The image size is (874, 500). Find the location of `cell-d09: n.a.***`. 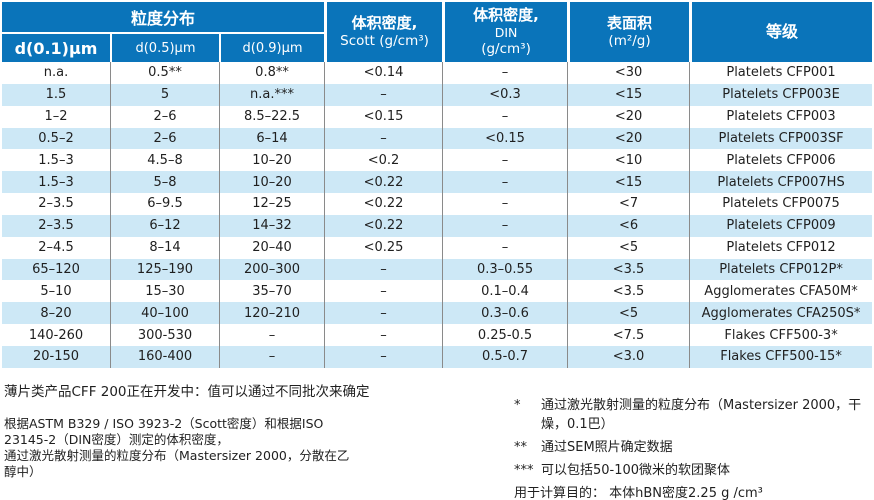

cell-d09: n.a.*** is located at coordinates (272, 94).